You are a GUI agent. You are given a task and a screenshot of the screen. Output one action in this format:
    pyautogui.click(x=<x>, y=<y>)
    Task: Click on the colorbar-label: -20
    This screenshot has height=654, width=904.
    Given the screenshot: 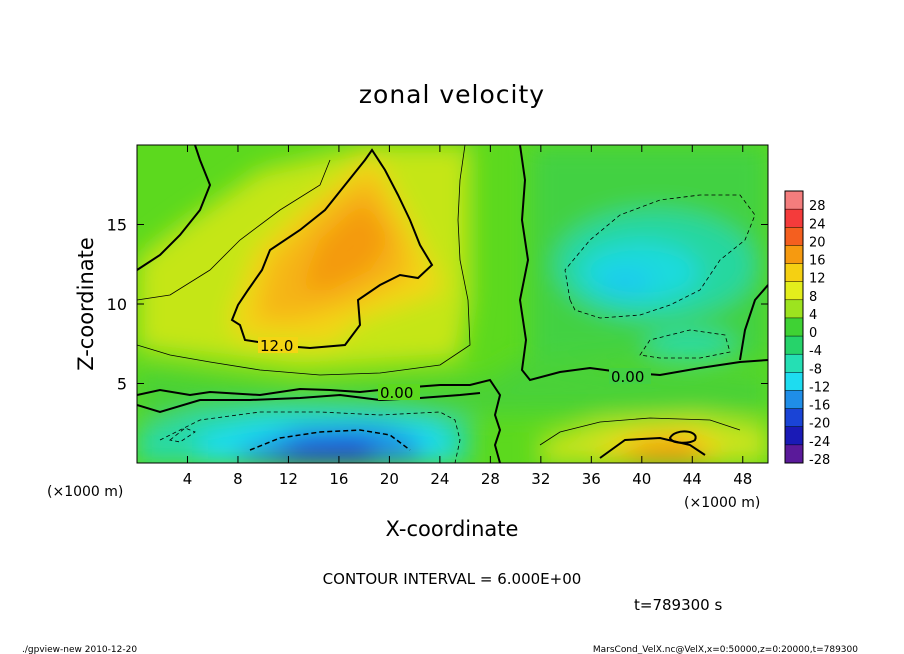 What is the action you would take?
    pyautogui.click(x=819, y=424)
    